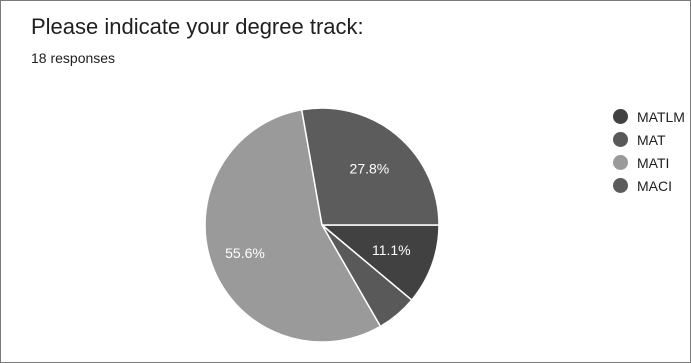 Image resolution: width=691 pixels, height=363 pixels. I want to click on chart-legend: MATLM MAT MATI MACI, so click(652, 151).